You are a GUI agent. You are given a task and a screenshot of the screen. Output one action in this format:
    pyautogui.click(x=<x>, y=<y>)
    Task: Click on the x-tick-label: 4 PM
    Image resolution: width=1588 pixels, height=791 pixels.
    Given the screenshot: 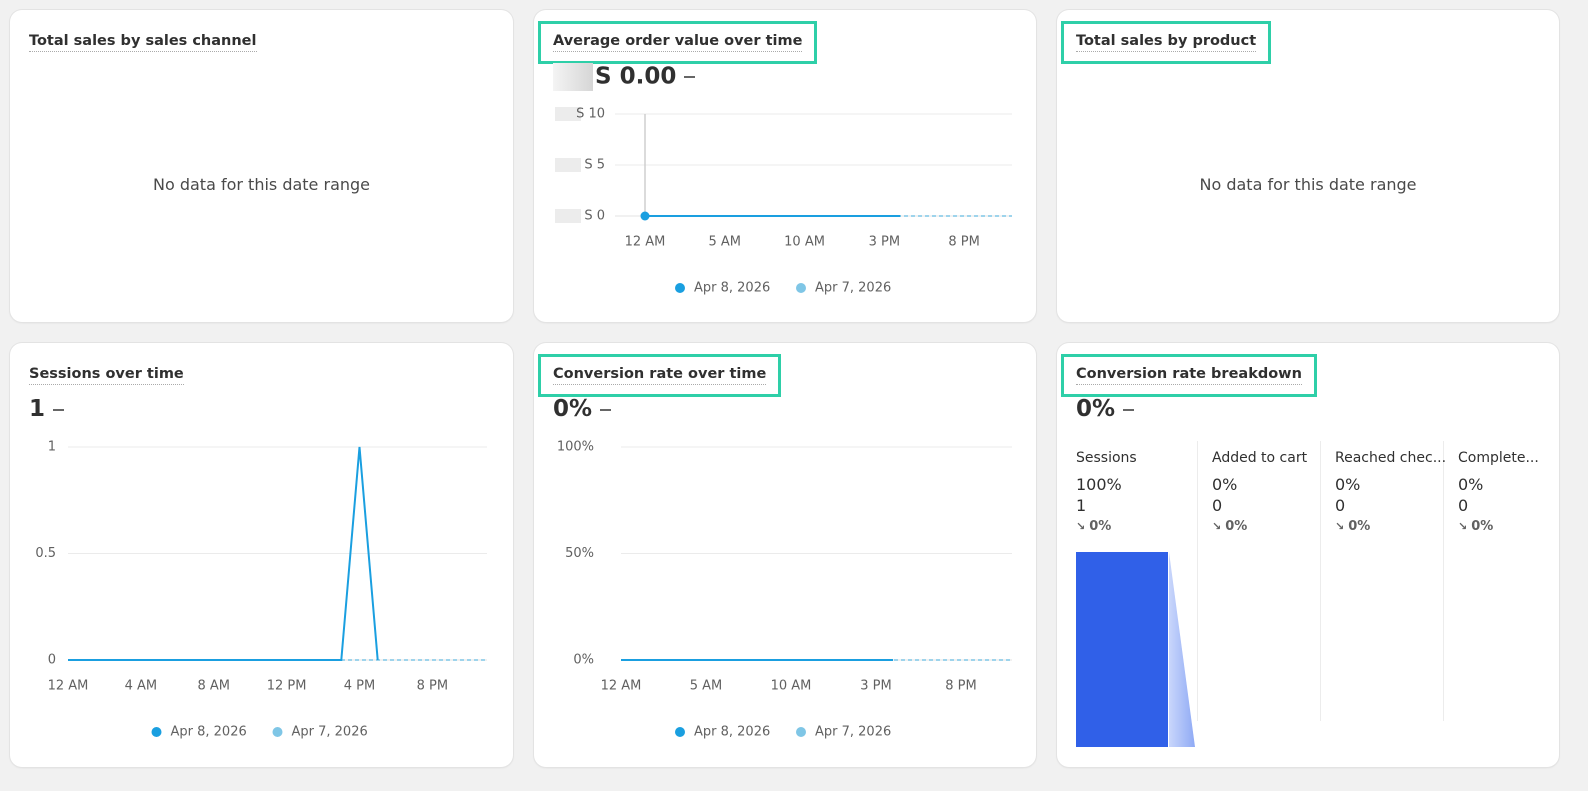 What is the action you would take?
    pyautogui.click(x=359, y=686)
    